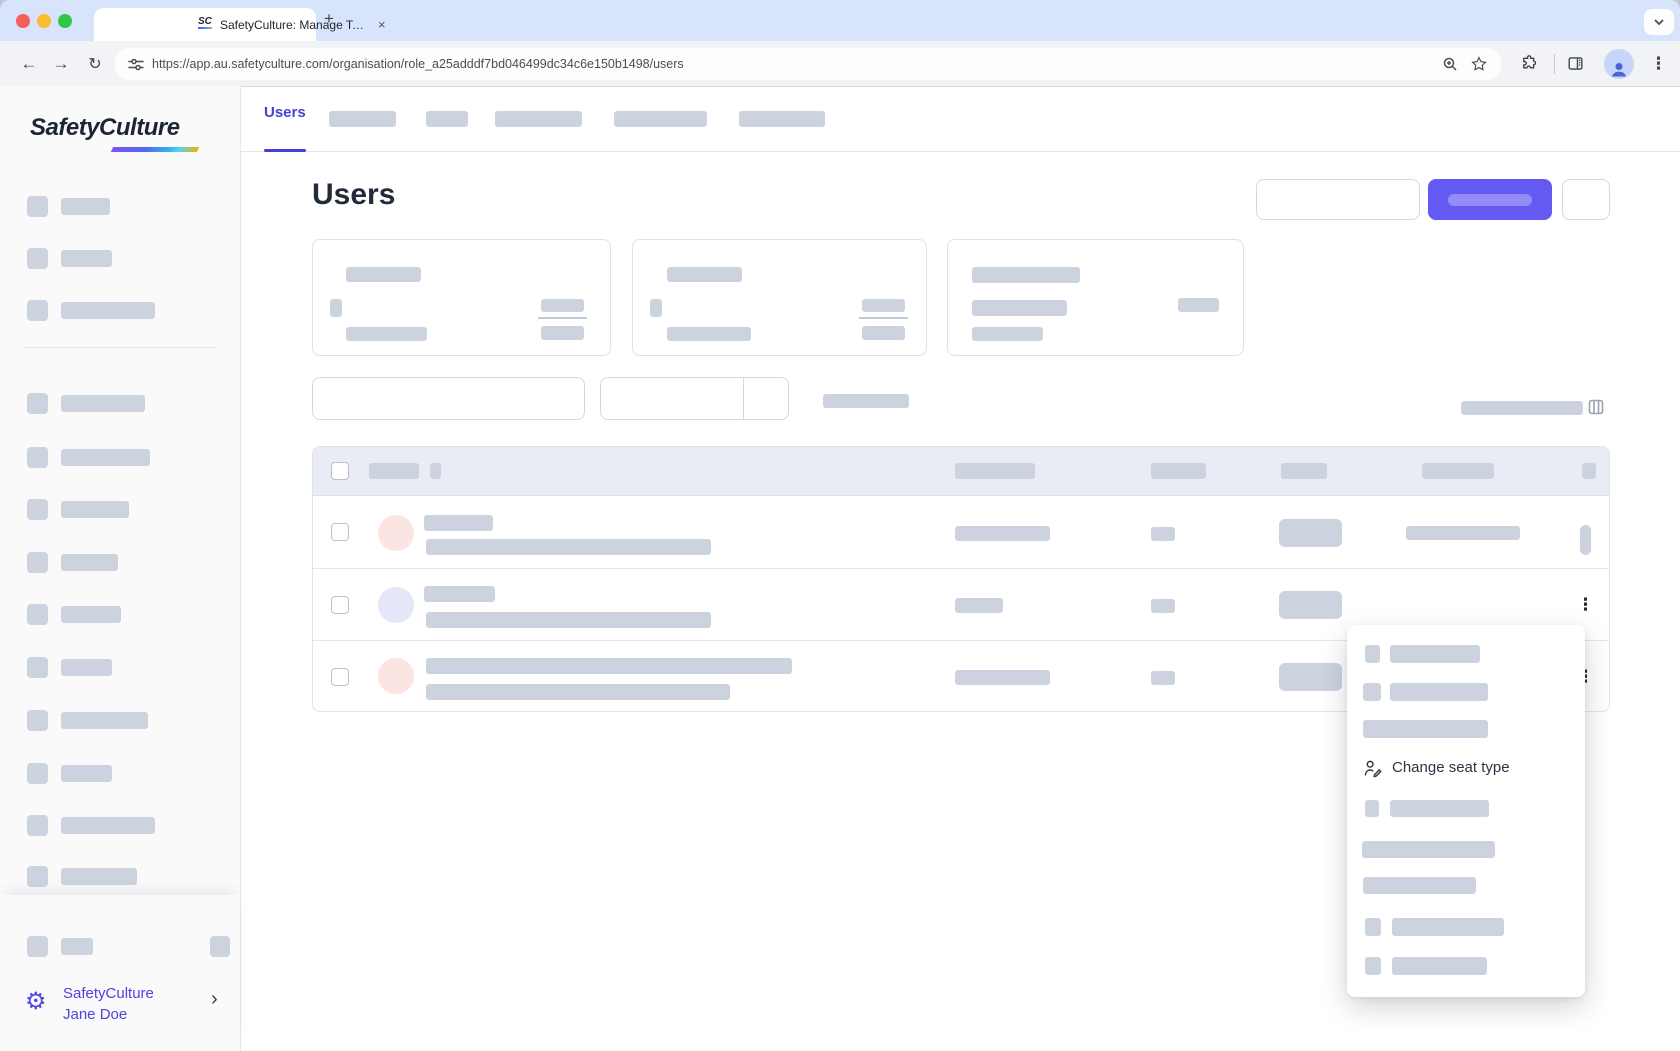 The width and height of the screenshot is (1680, 1051). I want to click on menu-item-icon, so click(1372, 654).